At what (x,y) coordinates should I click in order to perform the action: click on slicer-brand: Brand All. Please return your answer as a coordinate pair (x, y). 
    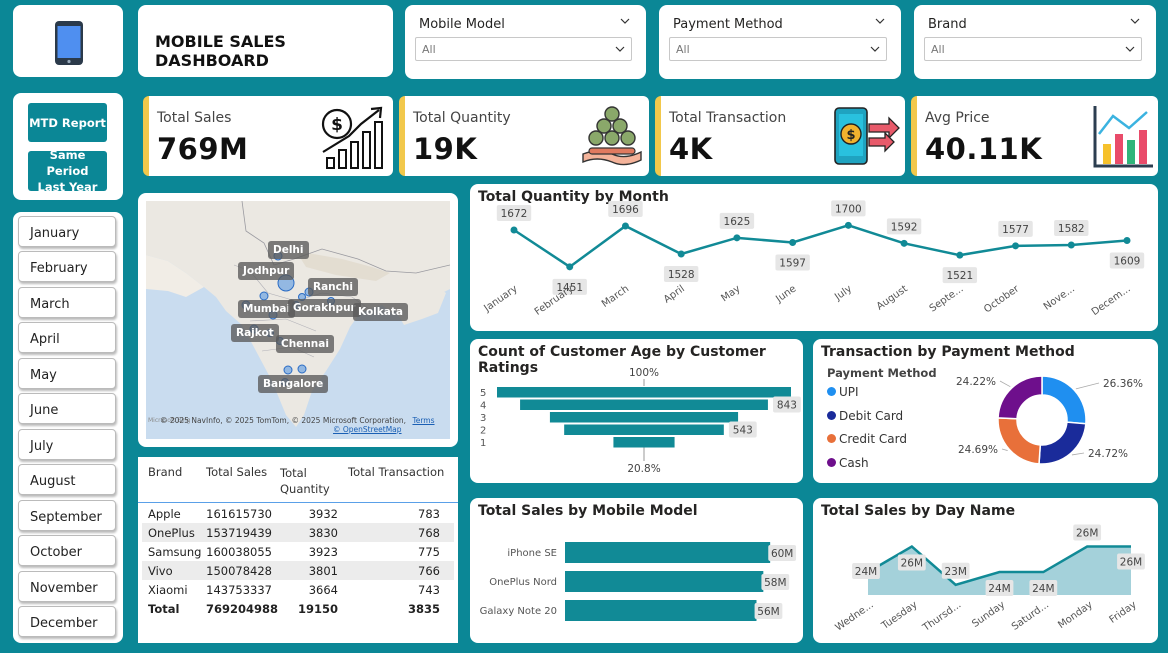
    Looking at the image, I should click on (1035, 42).